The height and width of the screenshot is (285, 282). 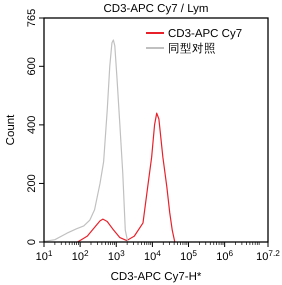 What do you see at coordinates (225, 255) in the screenshot?
I see `x-tick-label: 10$^{6}$` at bounding box center [225, 255].